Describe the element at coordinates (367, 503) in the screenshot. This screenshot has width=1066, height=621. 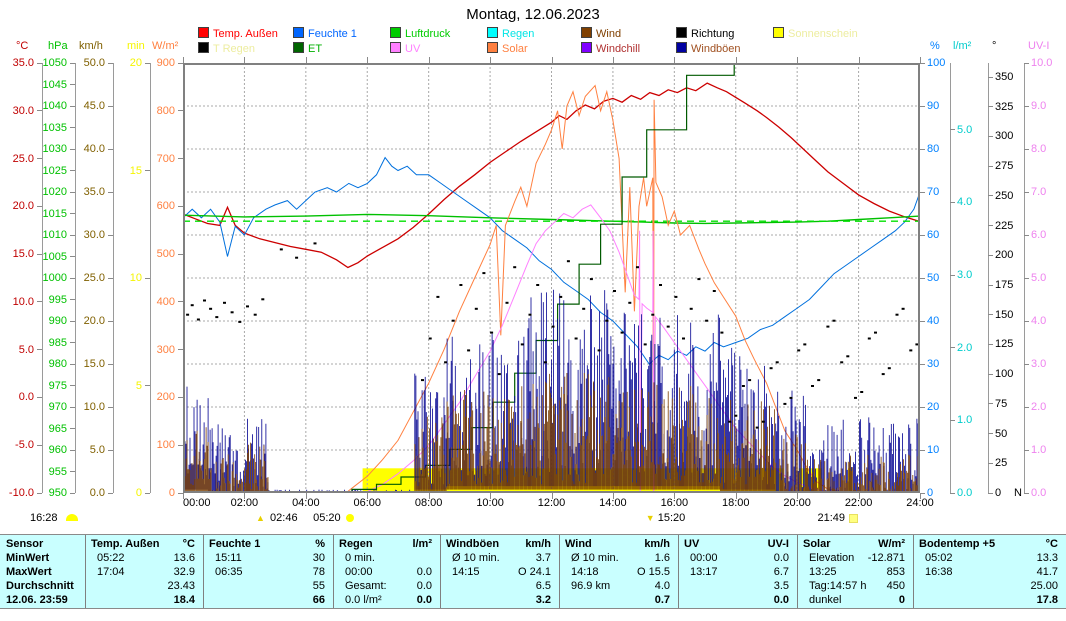
I see `x-tick-label: 06:00` at that location.